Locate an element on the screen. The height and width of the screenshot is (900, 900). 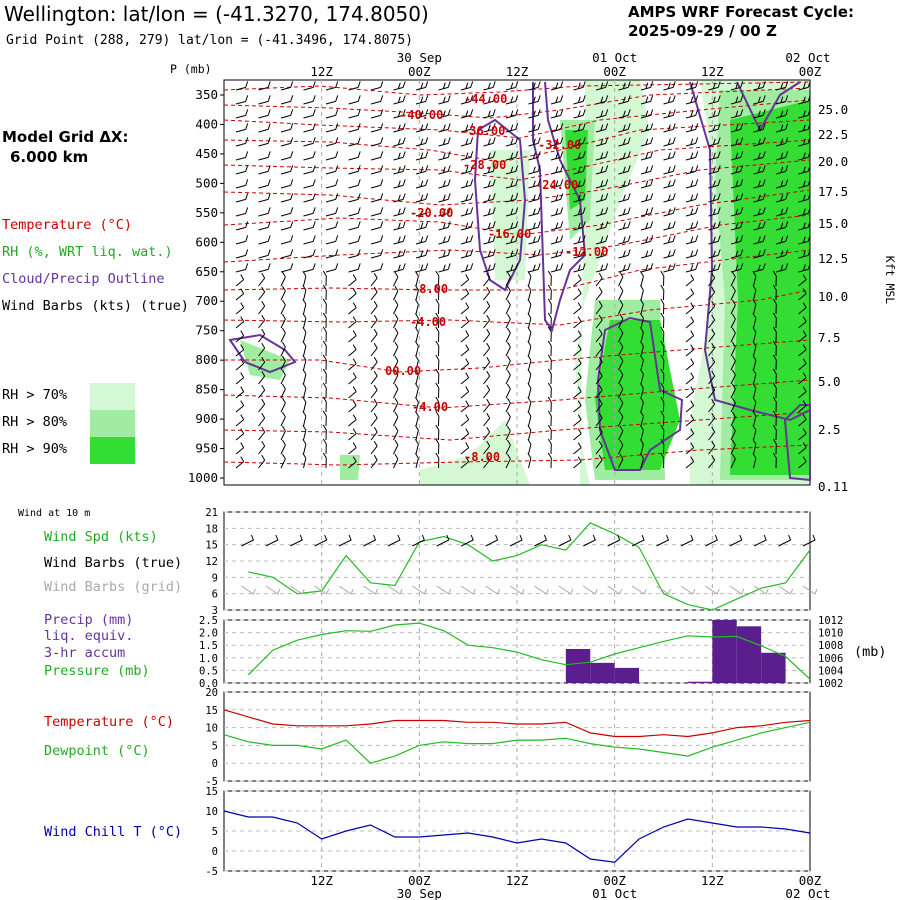
top-date-label: 01 Oct is located at coordinates (614, 57).